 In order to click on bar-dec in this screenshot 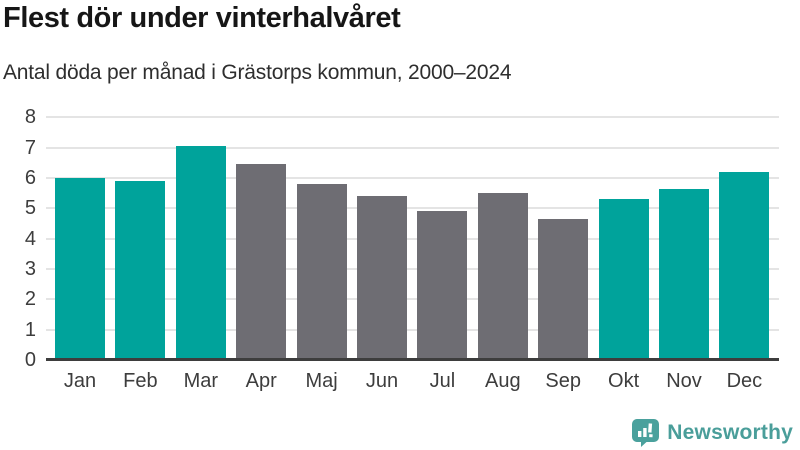, I will do `click(744, 265)`.